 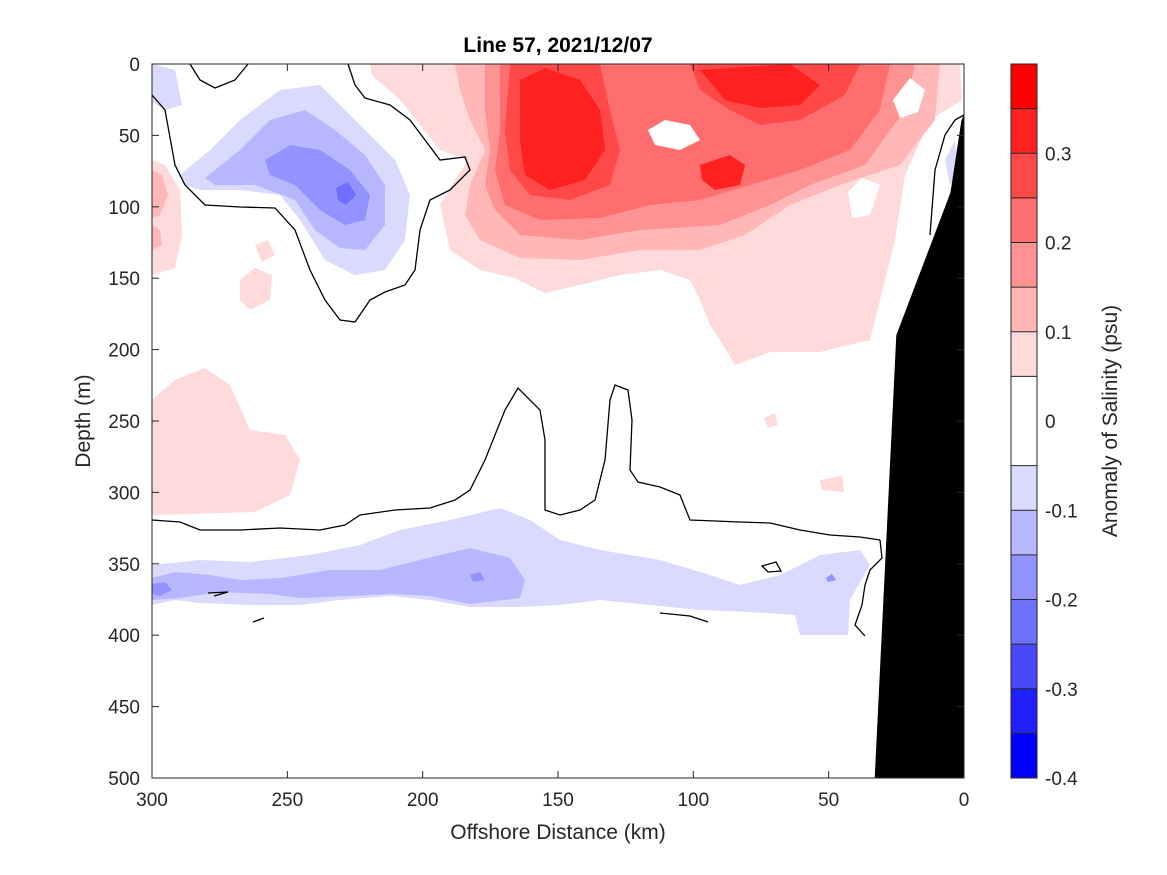 What do you see at coordinates (124, 351) in the screenshot?
I see `y-tick-label: 200` at bounding box center [124, 351].